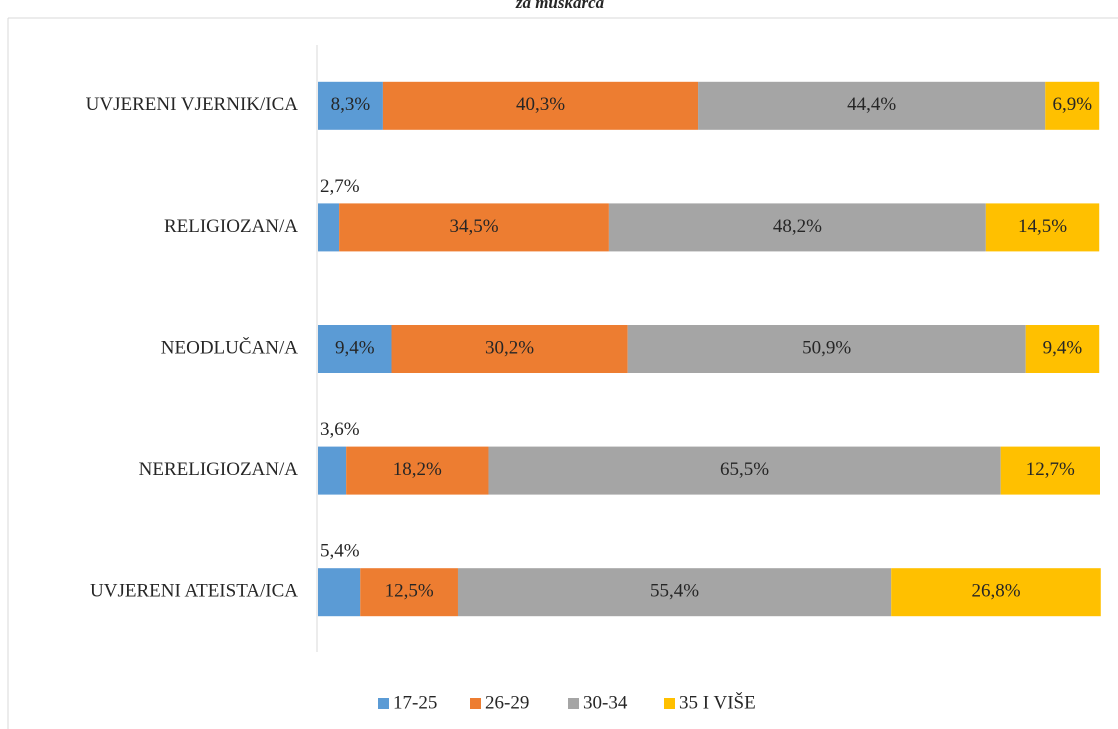 This screenshot has height=729, width=1118. I want to click on data-label: 12,7%, so click(1050, 469).